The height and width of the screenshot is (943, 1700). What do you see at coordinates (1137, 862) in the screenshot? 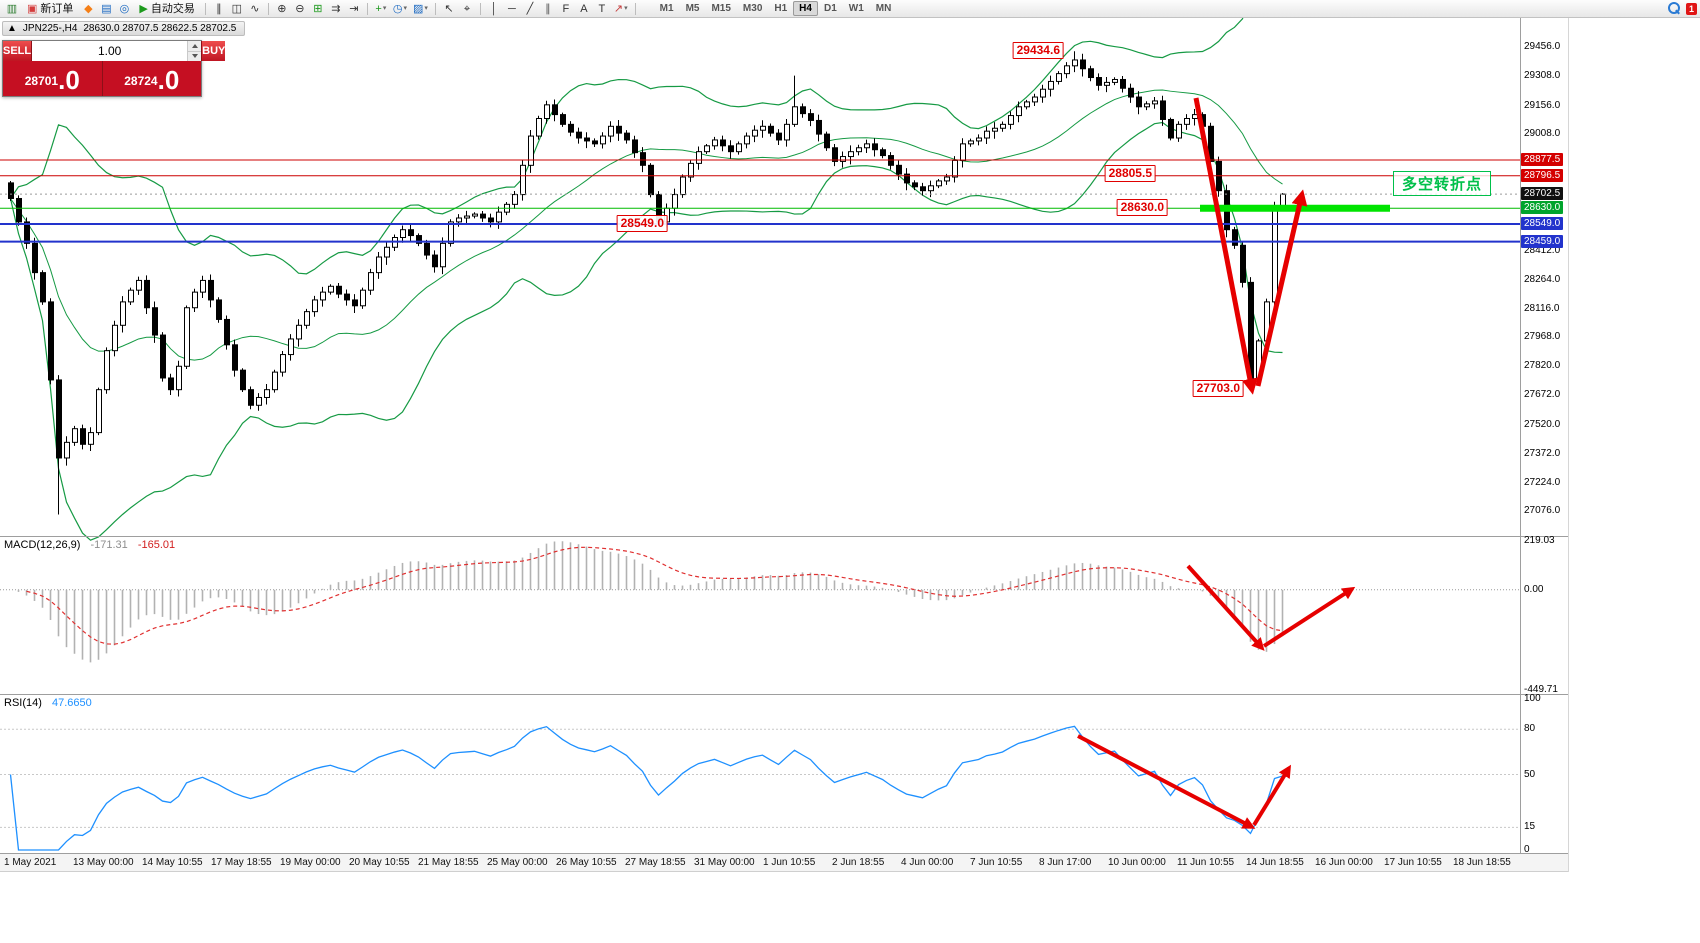
I see `time-axis-label: 10 Jun 00:00` at bounding box center [1137, 862].